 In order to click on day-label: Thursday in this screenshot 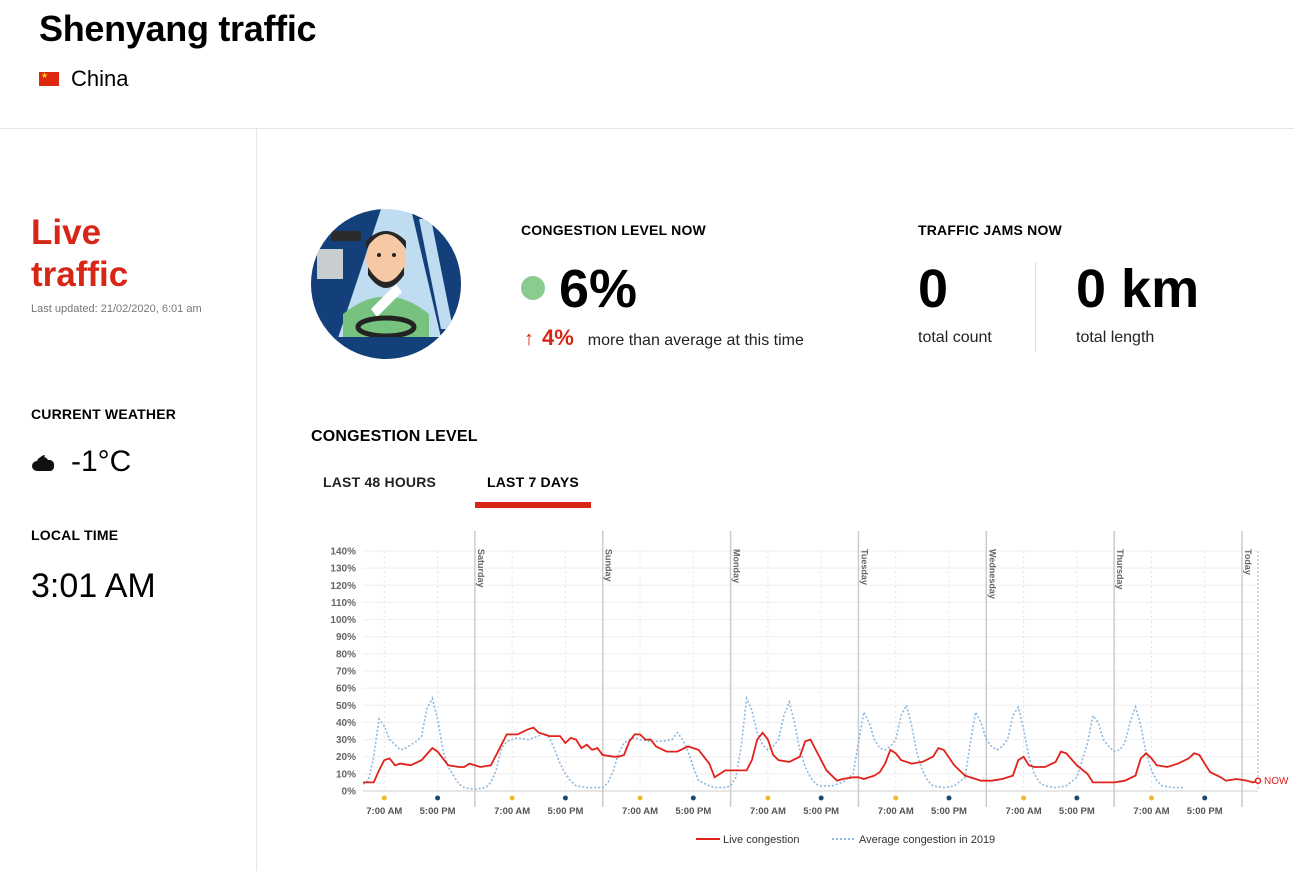, I will do `click(1120, 569)`.